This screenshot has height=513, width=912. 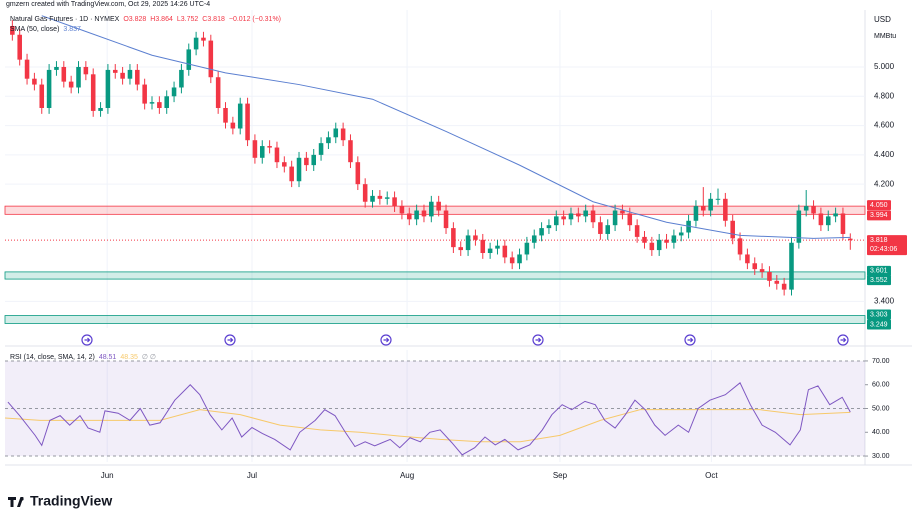 What do you see at coordinates (881, 408) in the screenshot?
I see `rsi-tick-label: 50.00` at bounding box center [881, 408].